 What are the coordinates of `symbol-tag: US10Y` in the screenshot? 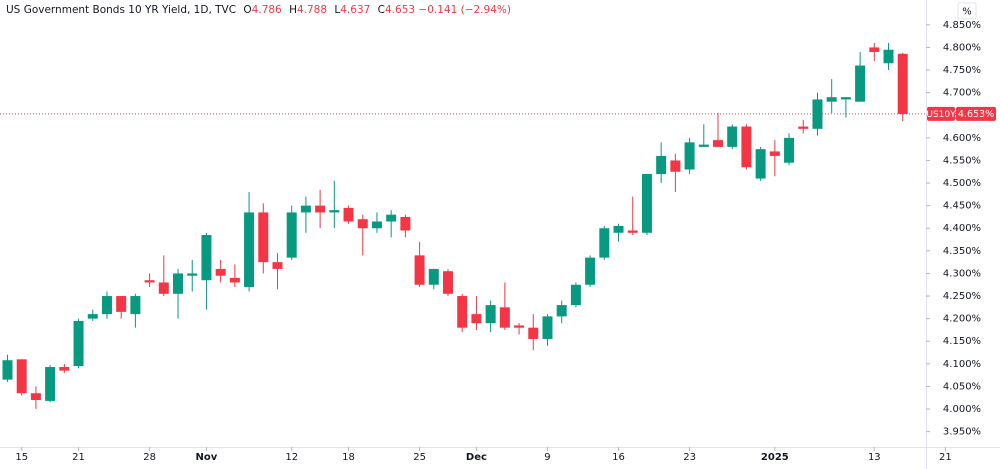 It's located at (941, 115).